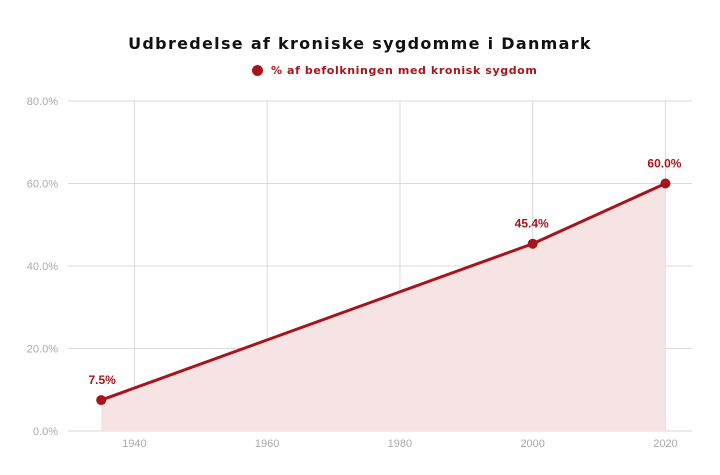 The width and height of the screenshot is (720, 475). Describe the element at coordinates (404, 70) in the screenshot. I see `legend-label: % af befolkningen med kronisk sygdom` at that location.